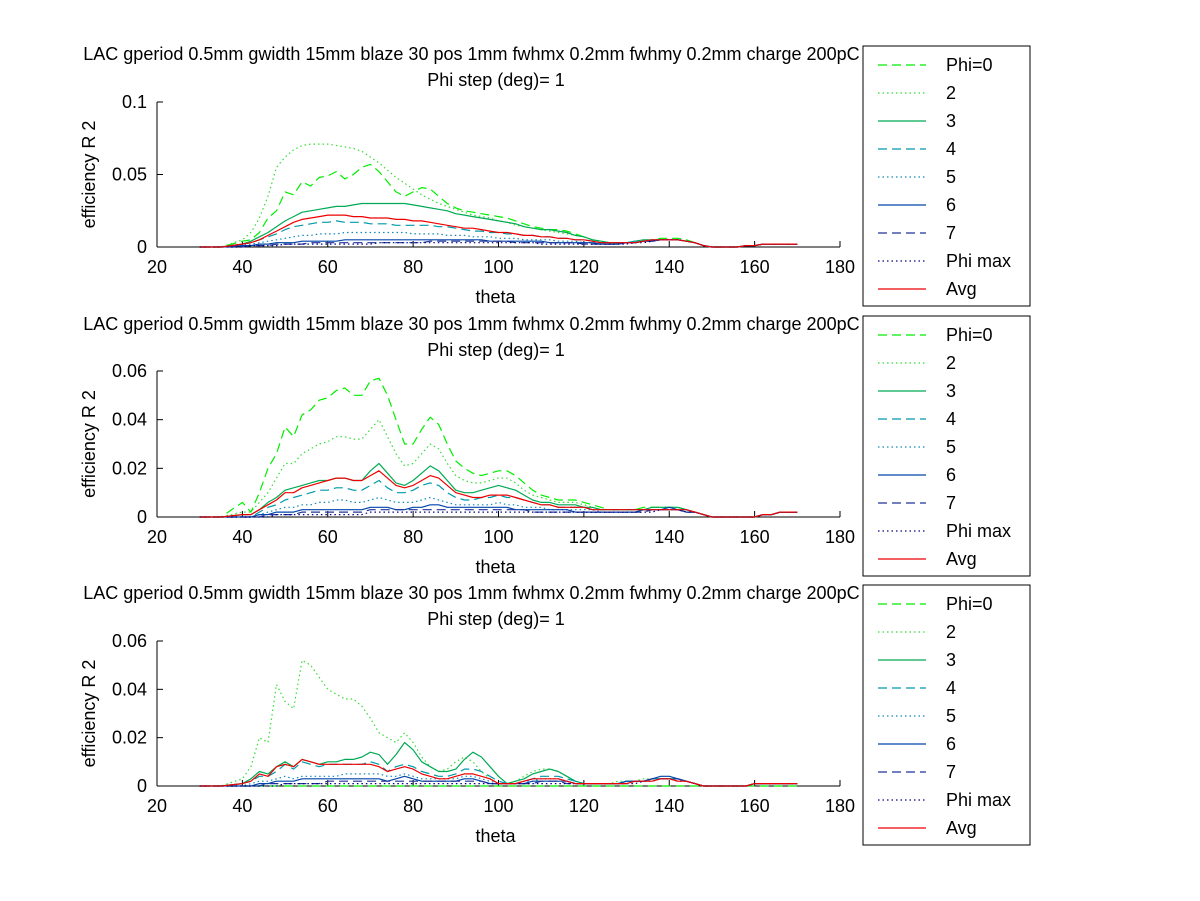  What do you see at coordinates (129, 175) in the screenshot?
I see `y-tick-label: 0.05` at bounding box center [129, 175].